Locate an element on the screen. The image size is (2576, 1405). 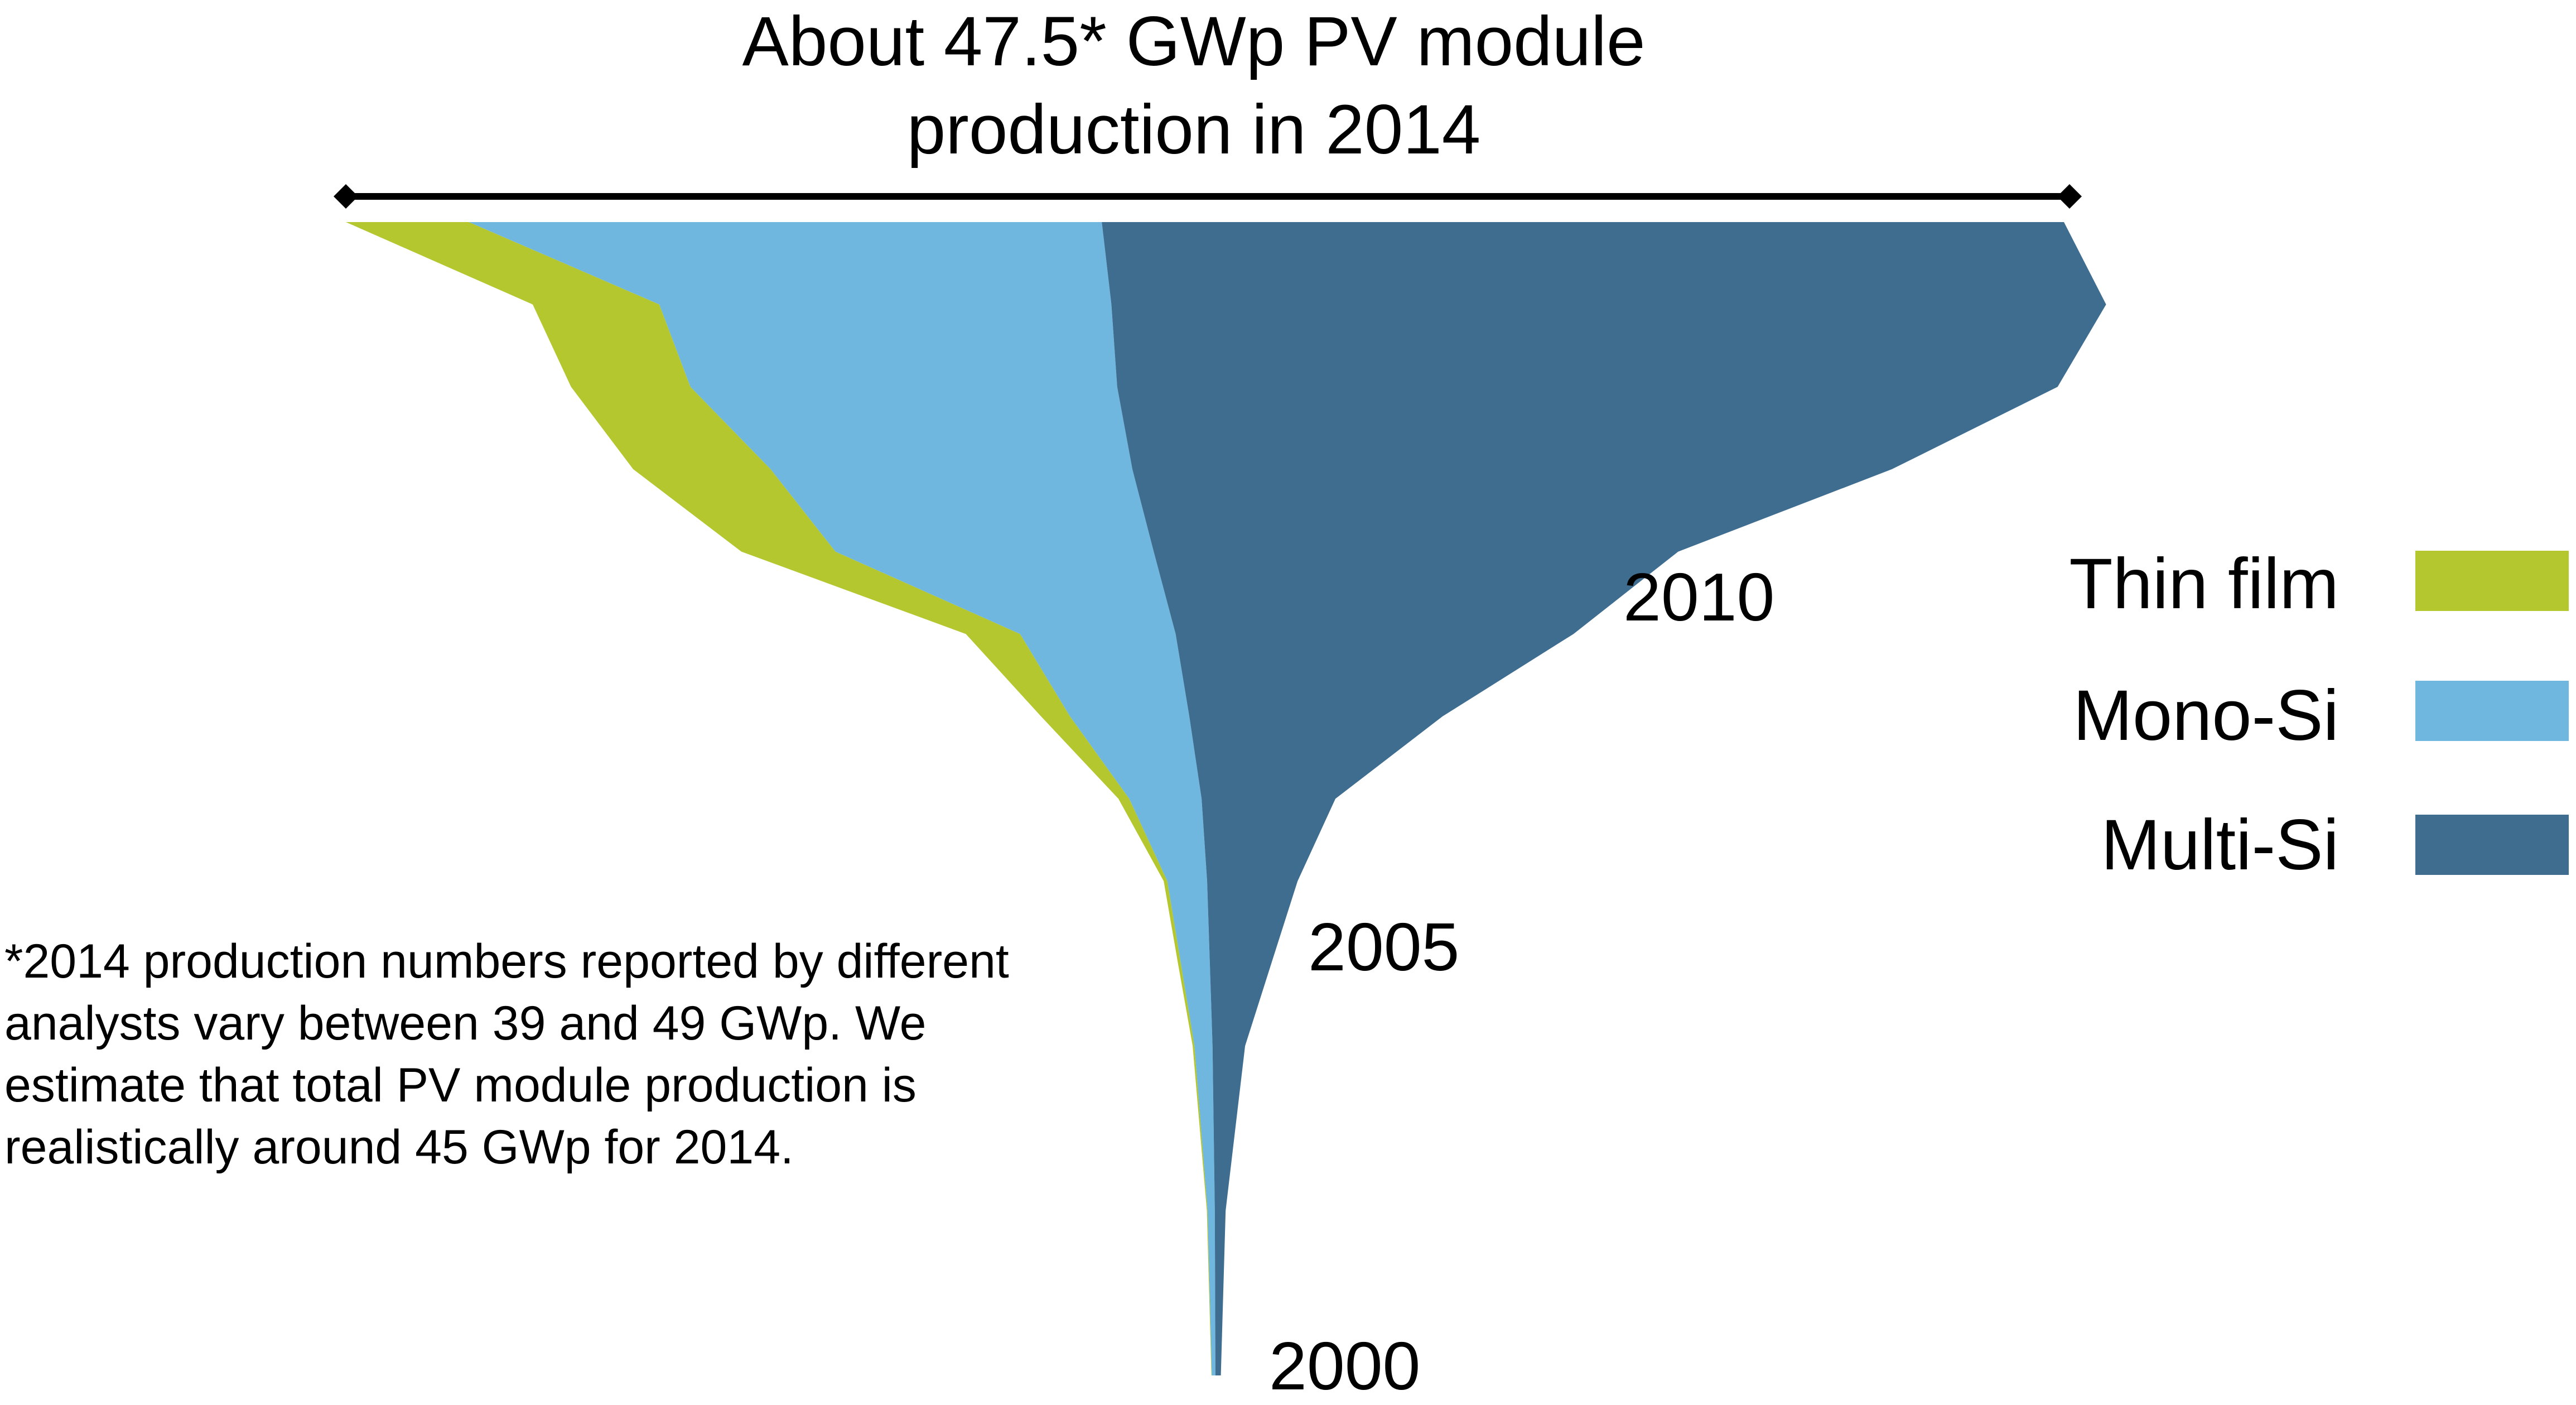
legend-swatch-thin-film is located at coordinates (2492, 581).